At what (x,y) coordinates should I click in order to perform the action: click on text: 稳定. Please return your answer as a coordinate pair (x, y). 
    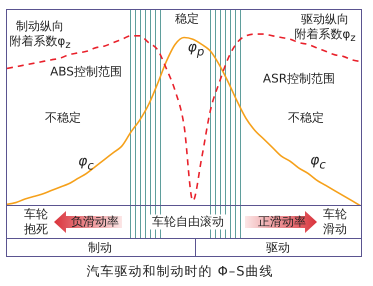
    Looking at the image, I should click on (187, 19).